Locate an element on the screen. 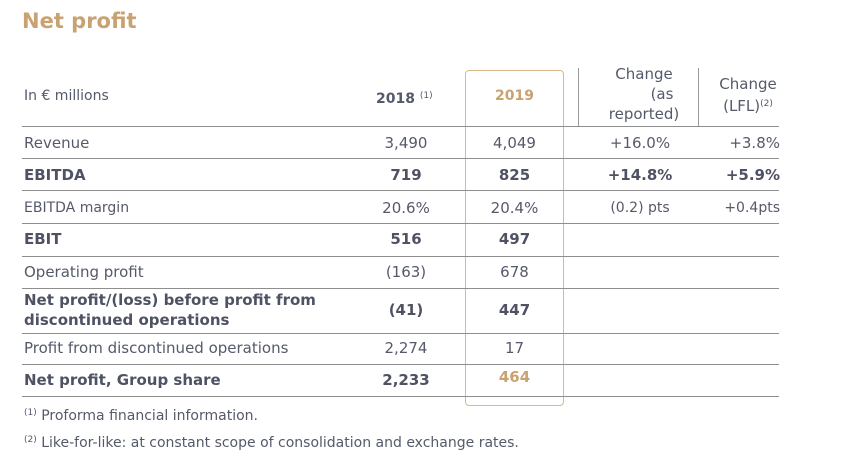 The width and height of the screenshot is (844, 458). change-lfl: +5.9% is located at coordinates (752, 175).